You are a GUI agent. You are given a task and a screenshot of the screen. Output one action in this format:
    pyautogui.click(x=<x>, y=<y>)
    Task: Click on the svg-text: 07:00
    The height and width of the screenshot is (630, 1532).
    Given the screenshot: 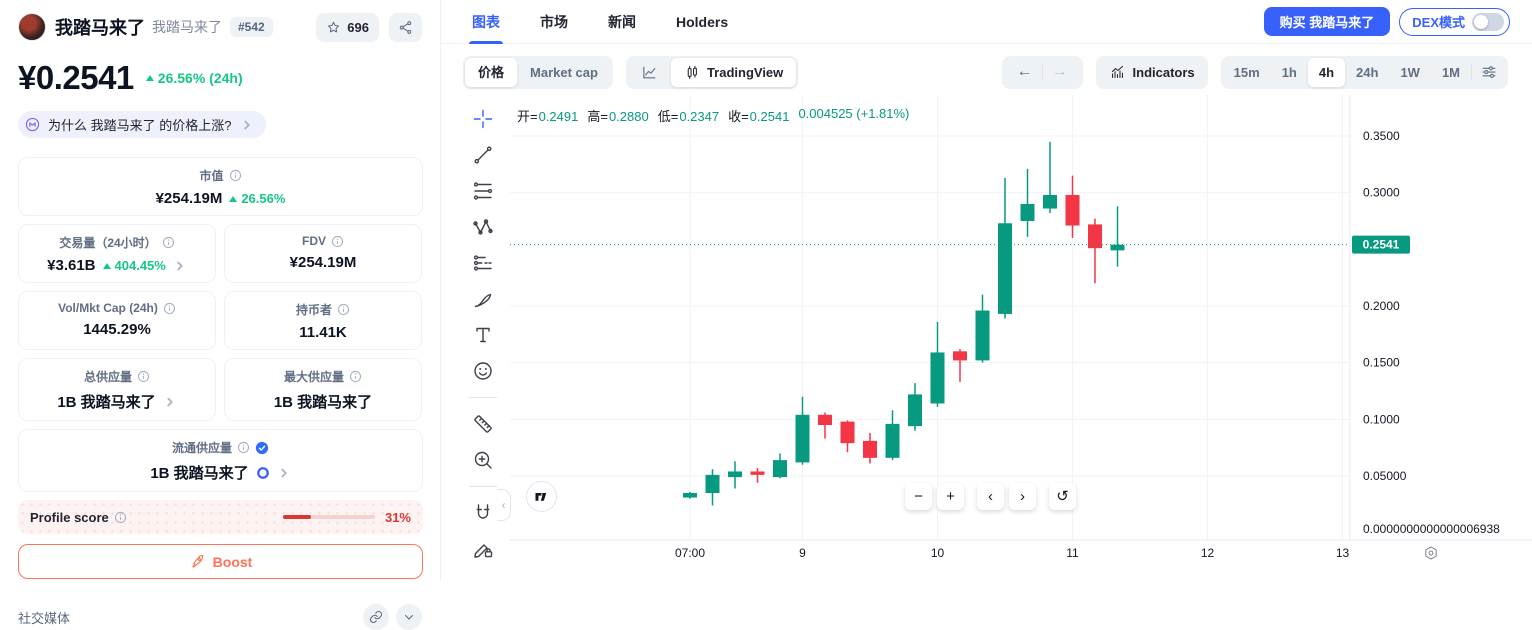 What is the action you would take?
    pyautogui.click(x=690, y=553)
    